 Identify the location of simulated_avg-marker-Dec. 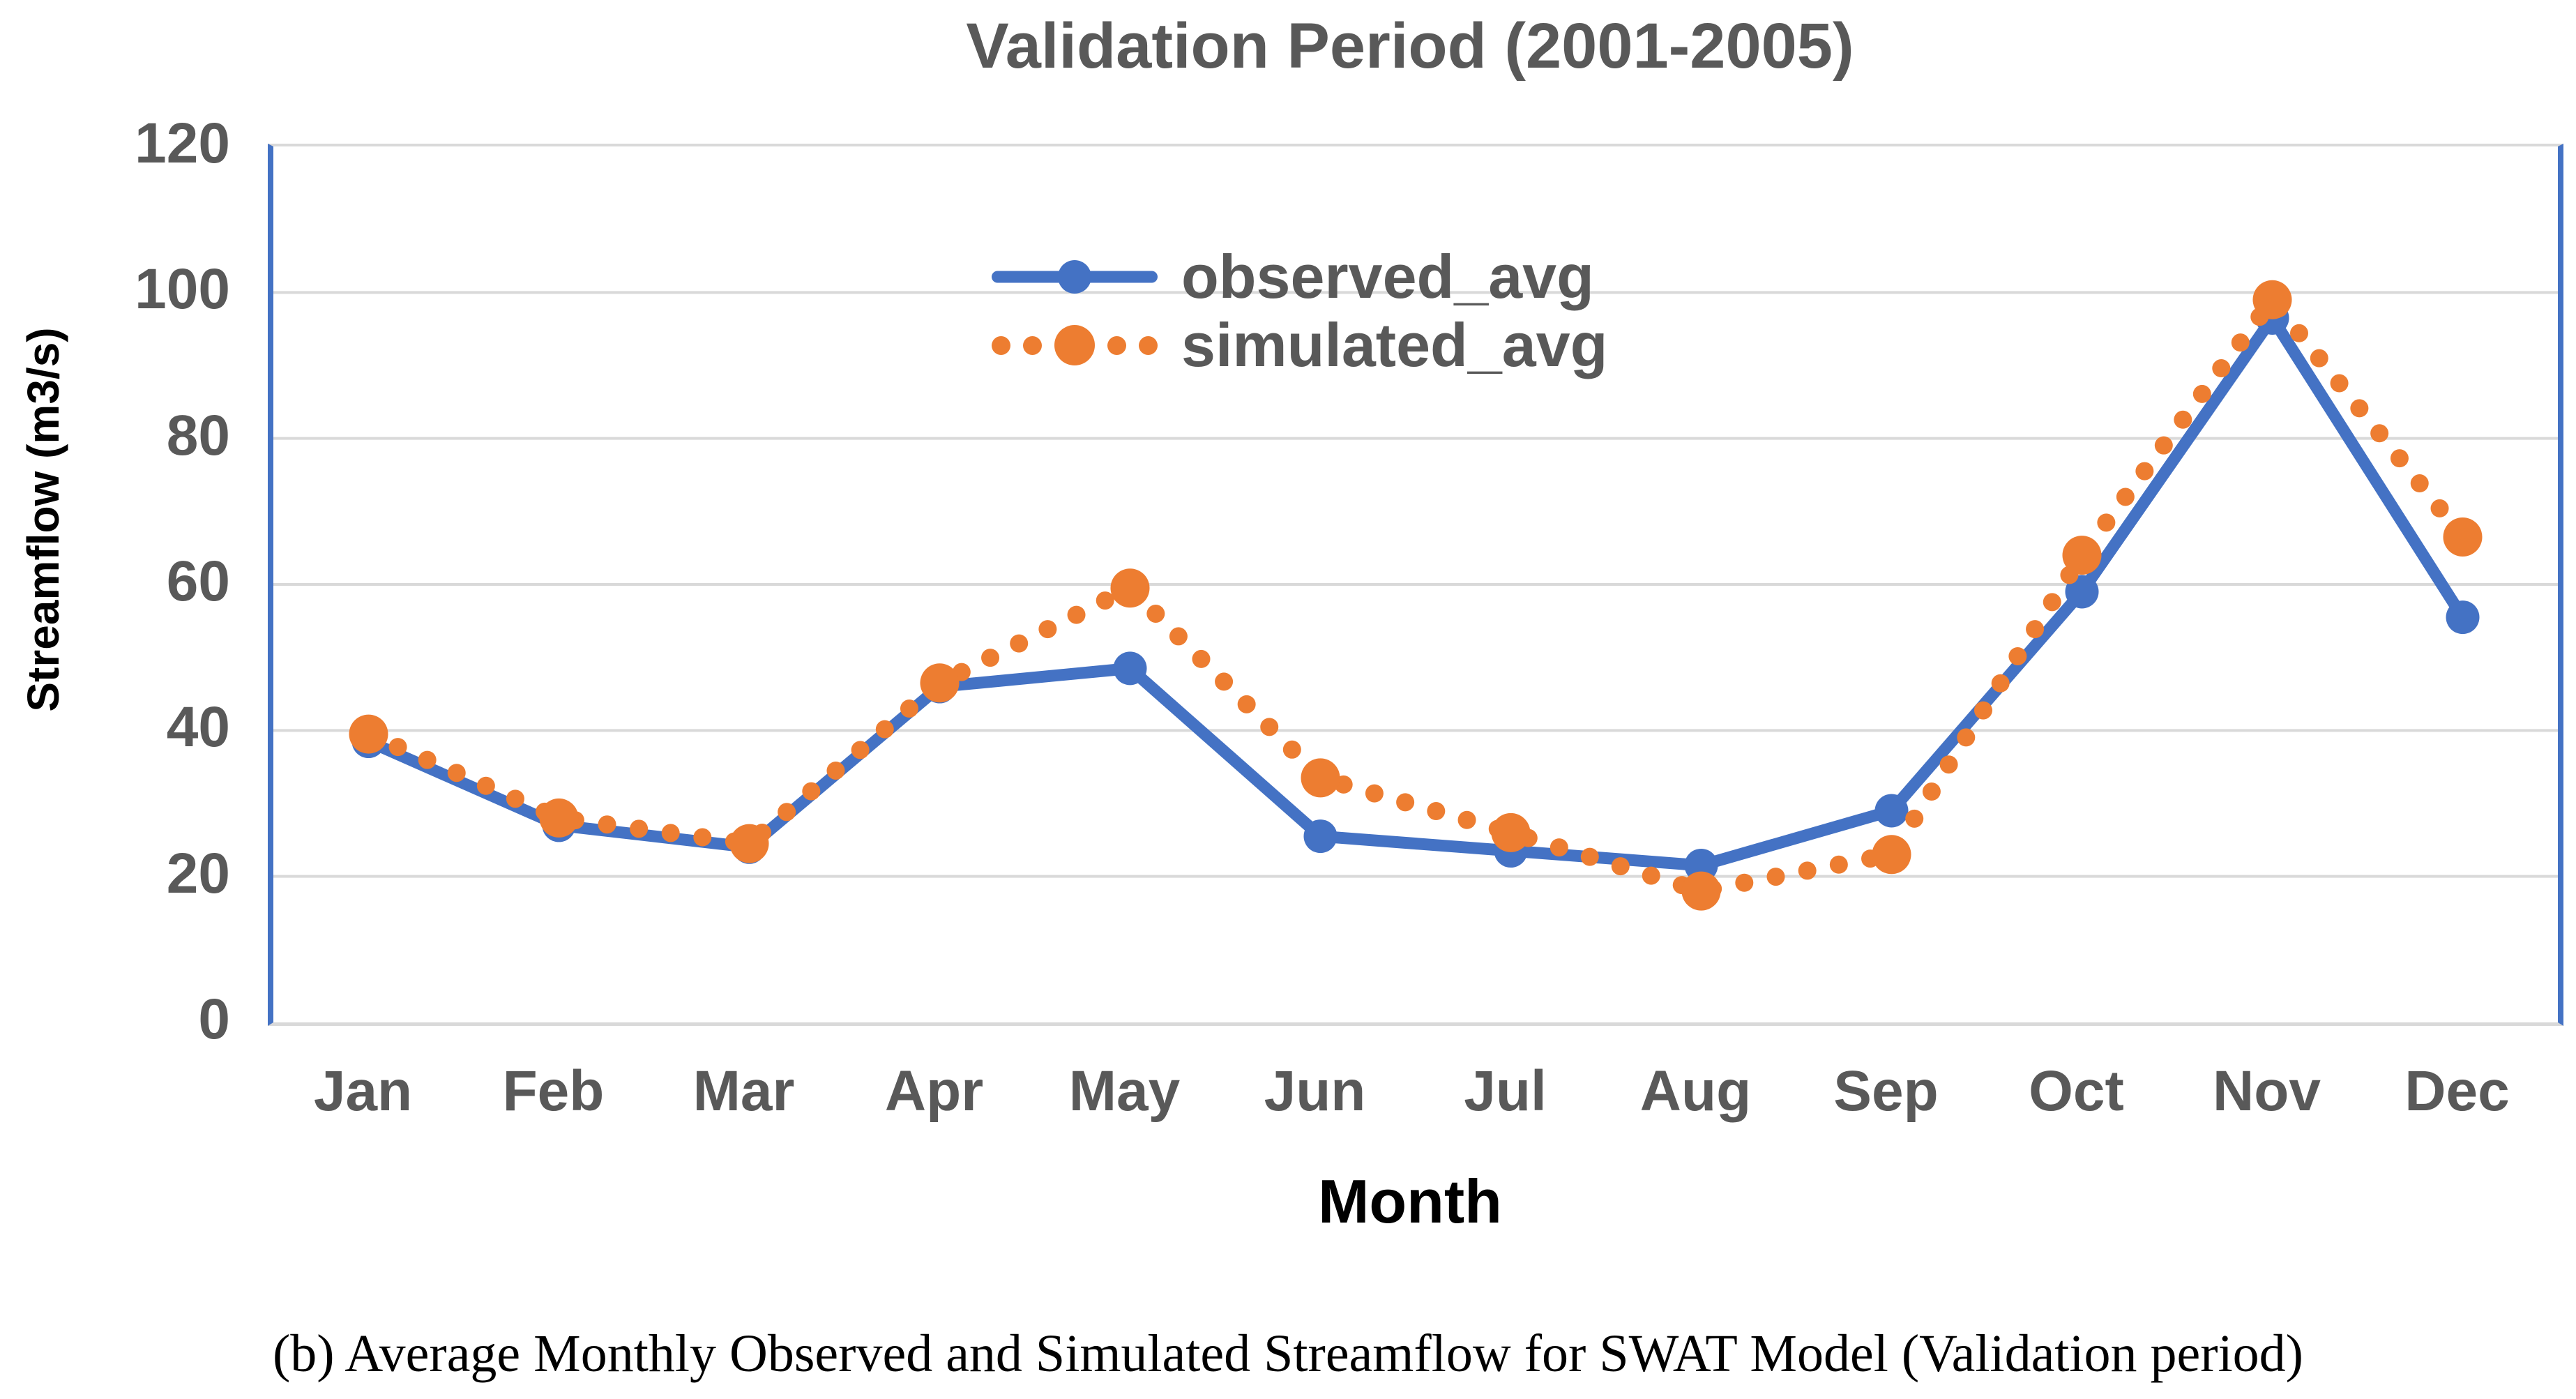
(2463, 537).